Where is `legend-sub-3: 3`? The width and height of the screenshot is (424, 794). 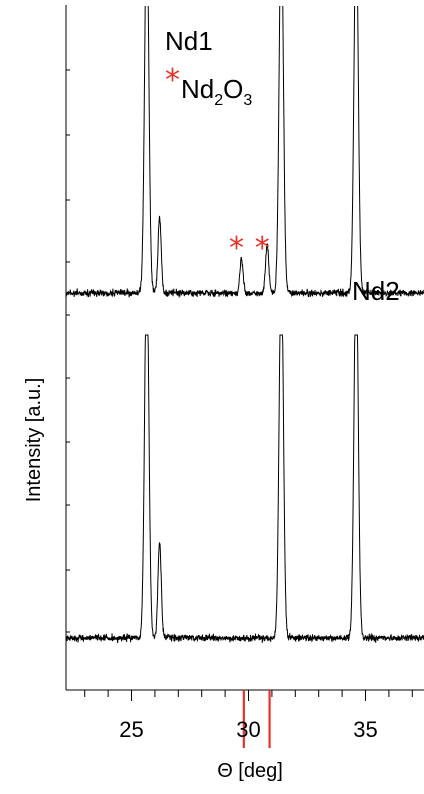
legend-sub-3: 3 is located at coordinates (247, 100).